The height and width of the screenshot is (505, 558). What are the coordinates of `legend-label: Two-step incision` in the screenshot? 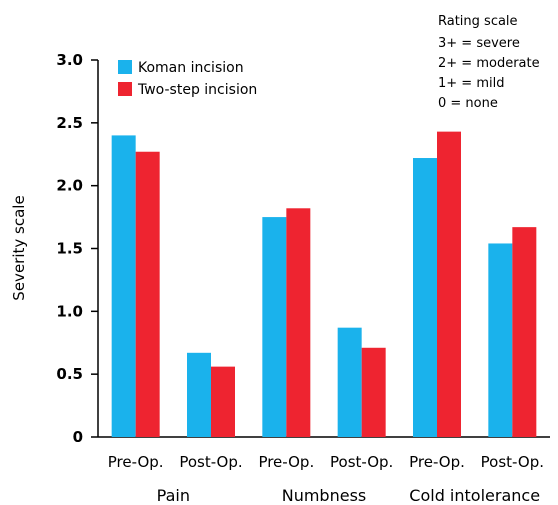 It's located at (197, 90).